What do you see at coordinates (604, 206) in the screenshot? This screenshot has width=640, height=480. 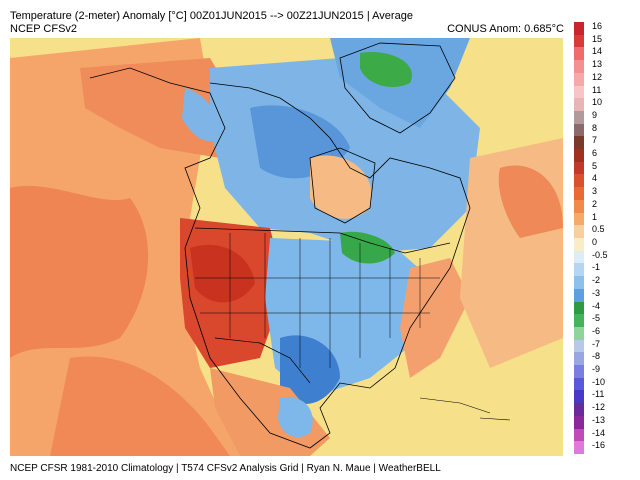 I see `colorbar-entry: 2` at bounding box center [604, 206].